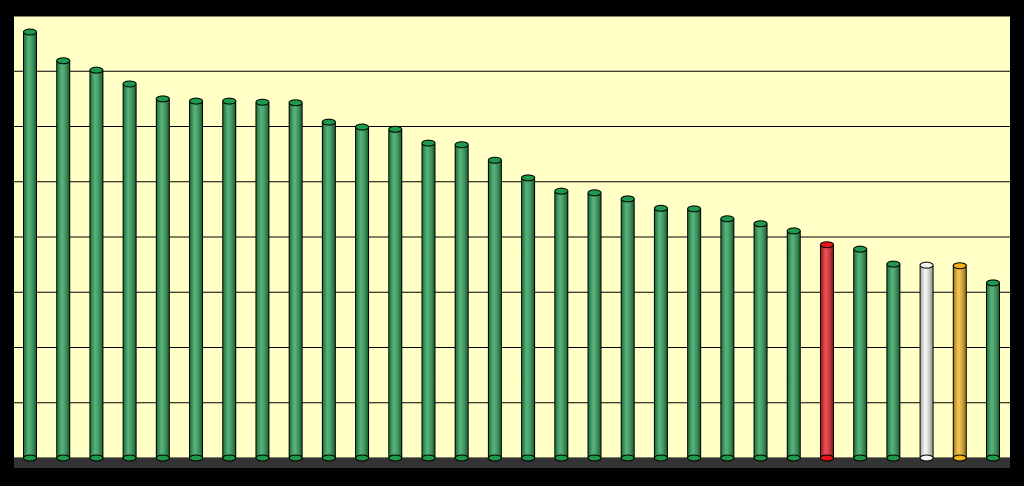  Describe the element at coordinates (512, 463) in the screenshot. I see `floor` at that location.